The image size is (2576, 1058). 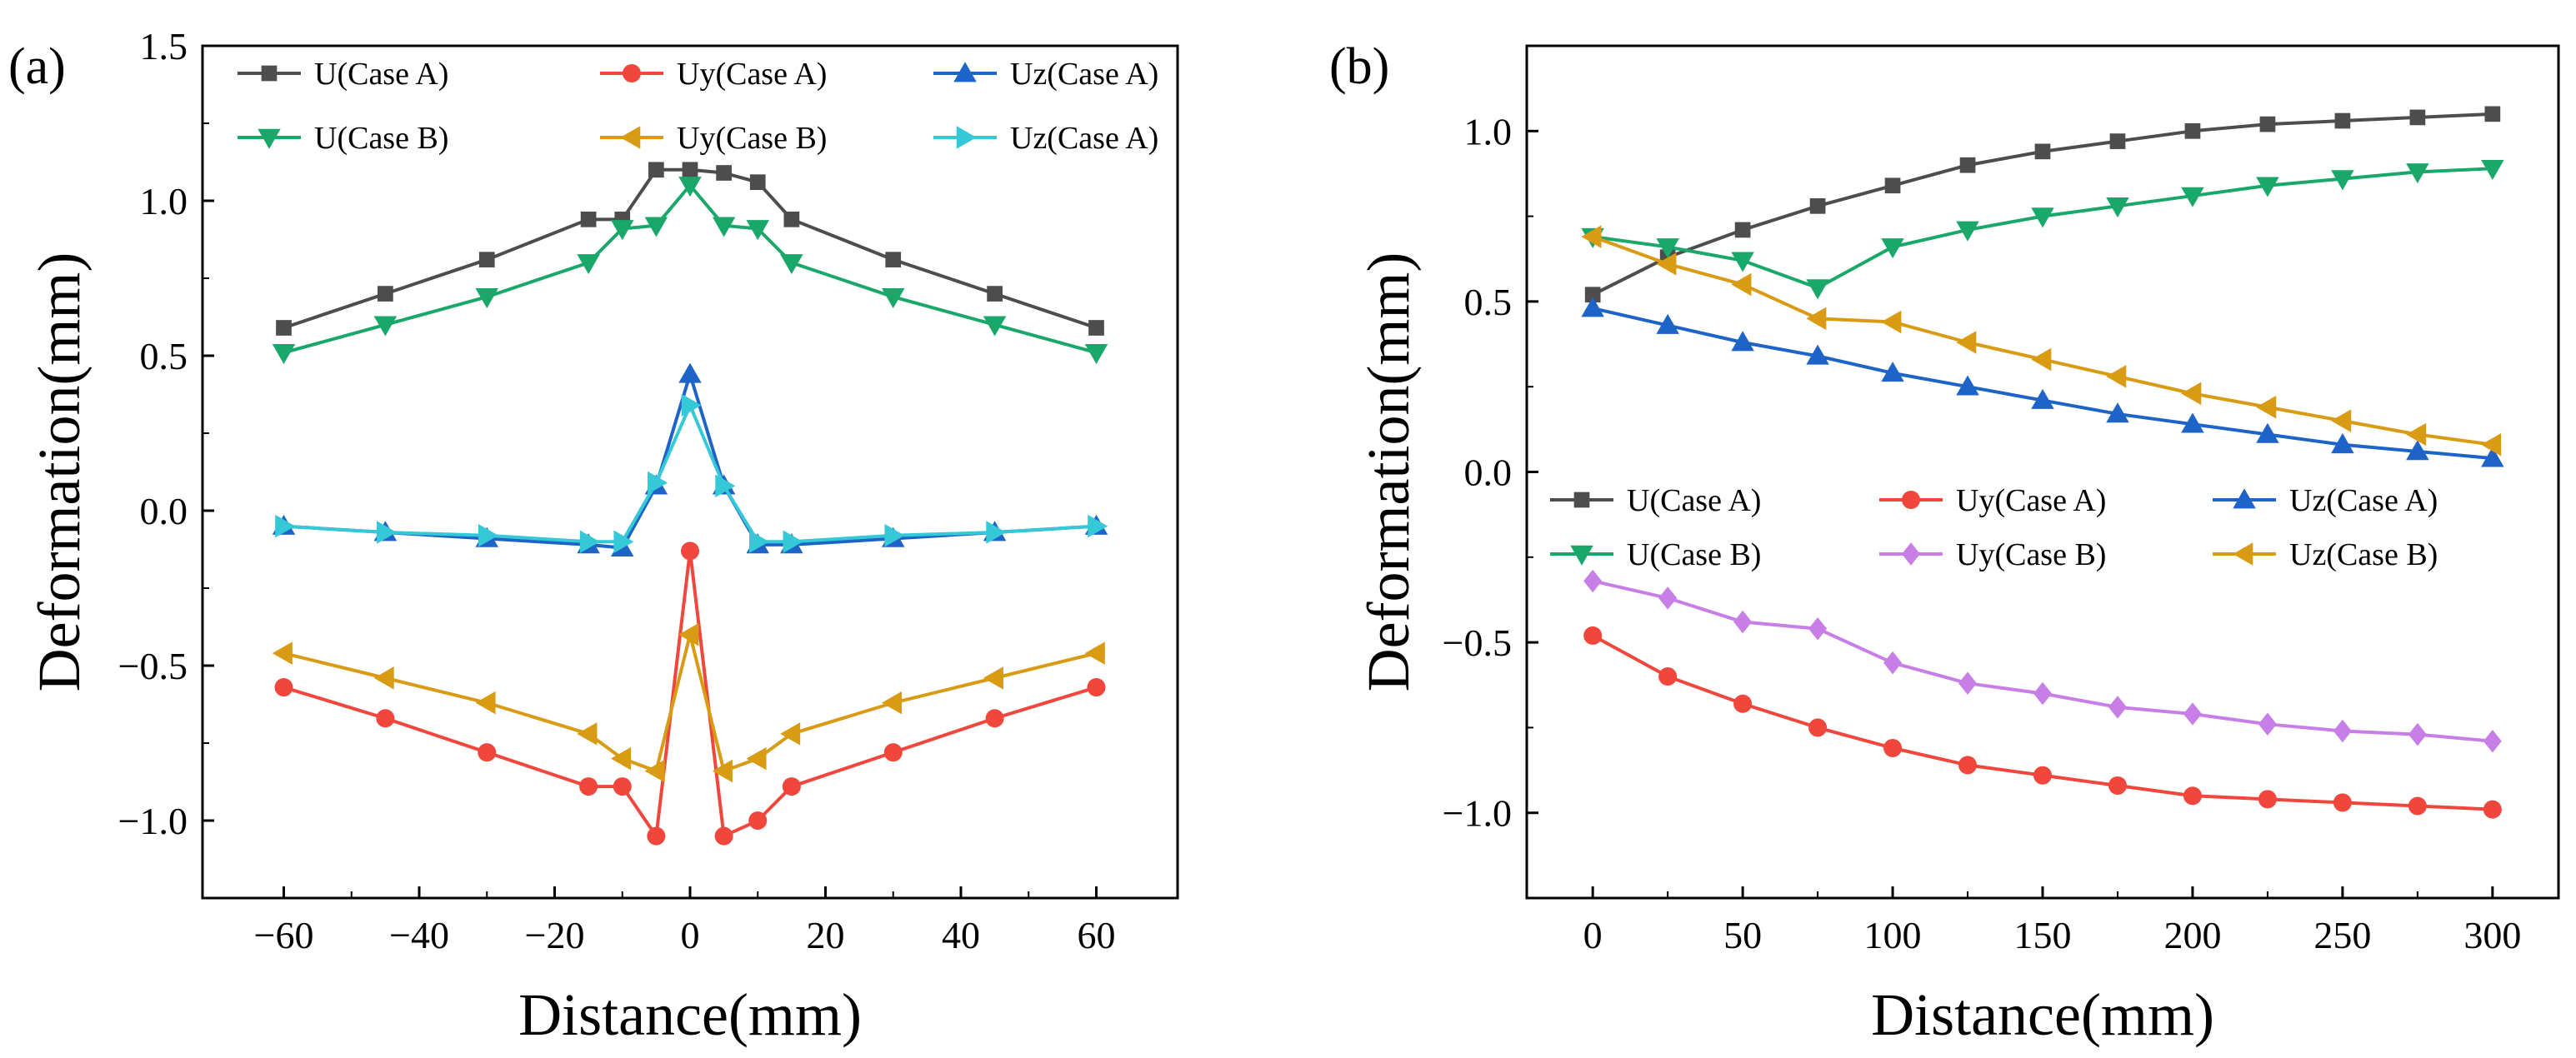 What do you see at coordinates (2492, 935) in the screenshot?
I see `x-tick-label: 300` at bounding box center [2492, 935].